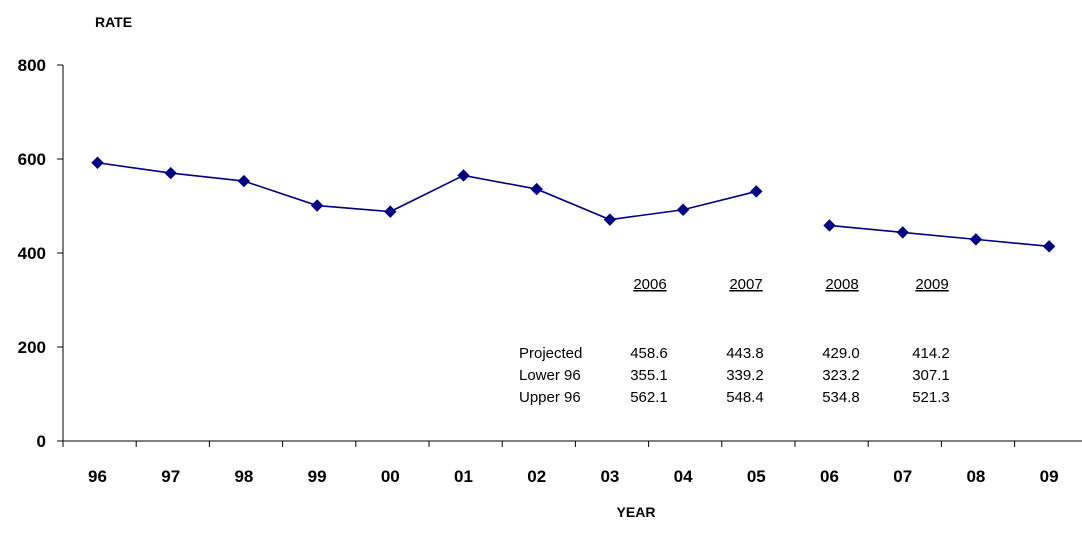 The width and height of the screenshot is (1082, 548). I want to click on x-tick-label: 97, so click(170, 476).